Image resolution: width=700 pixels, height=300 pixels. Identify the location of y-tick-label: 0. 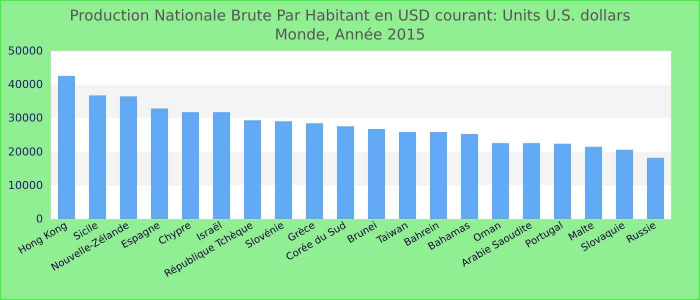
(39, 219).